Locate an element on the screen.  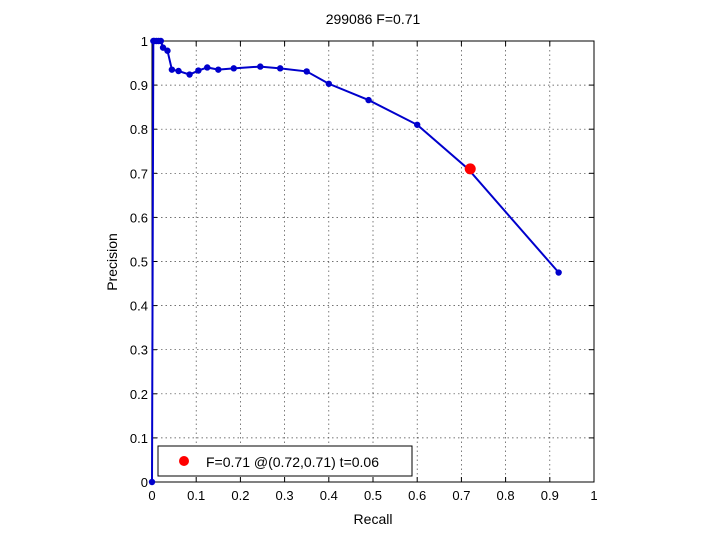
x-tick-label: 0.2 is located at coordinates (240, 495).